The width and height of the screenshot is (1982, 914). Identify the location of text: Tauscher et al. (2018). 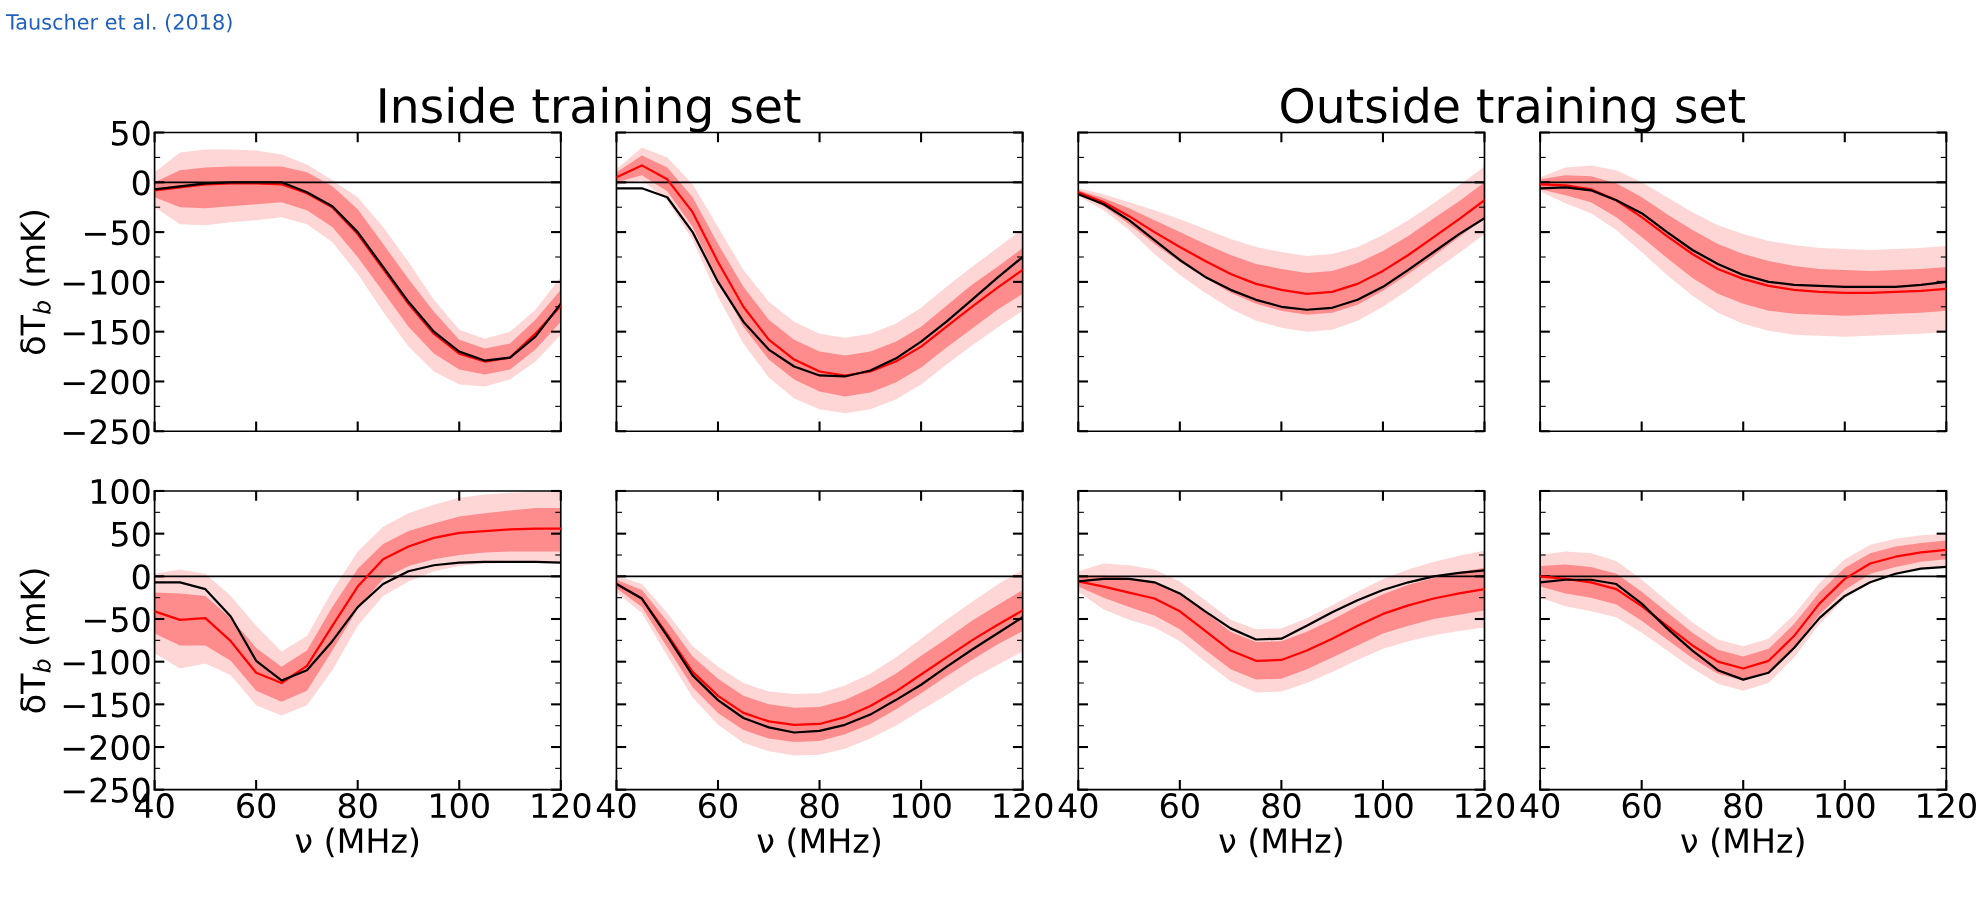
(118, 23).